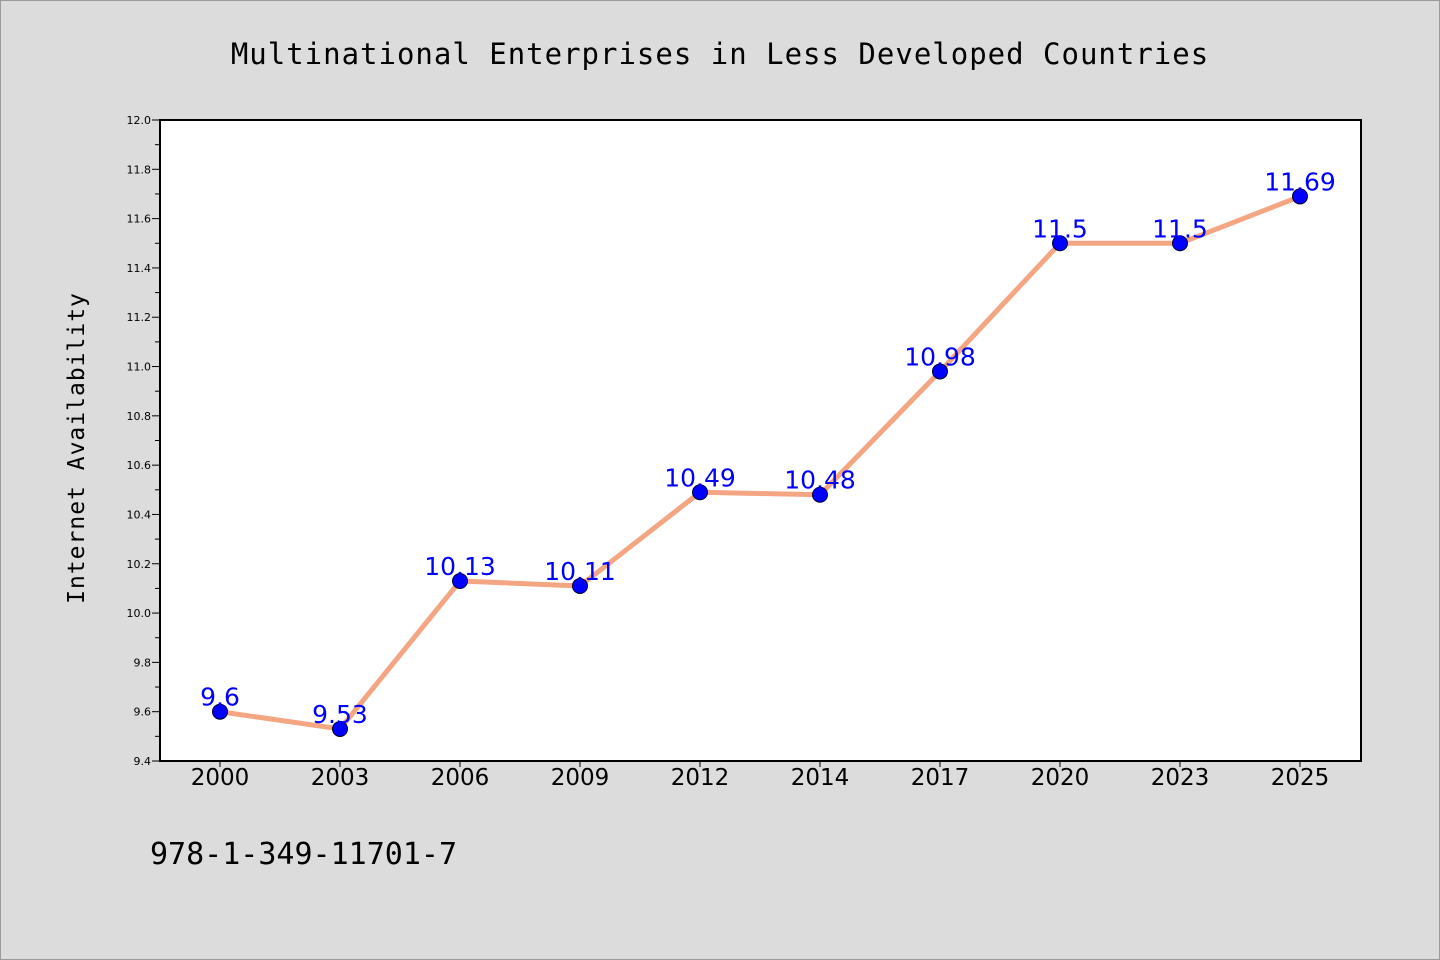 Image resolution: width=1440 pixels, height=960 pixels. I want to click on x-tick-label: 2012, so click(700, 778).